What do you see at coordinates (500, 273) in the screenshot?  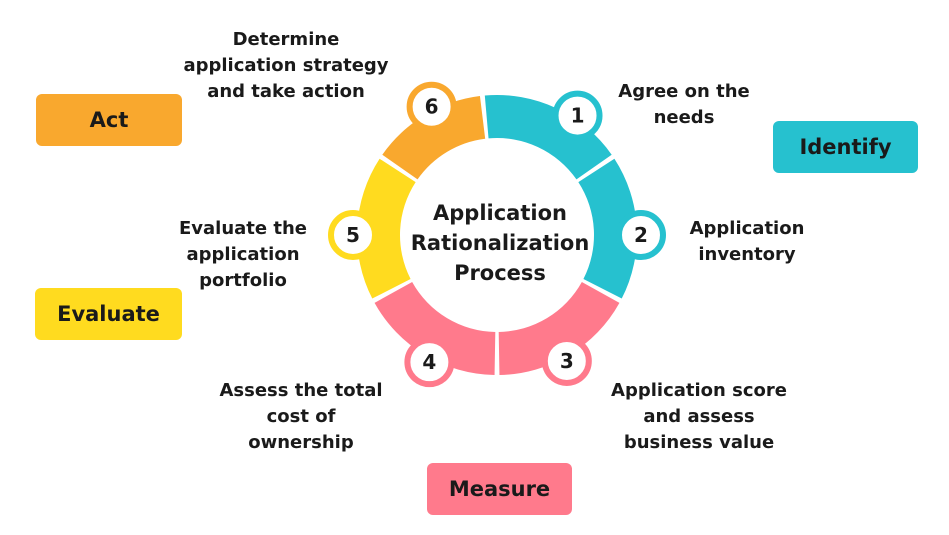 I see `center-title-line-3: Process` at bounding box center [500, 273].